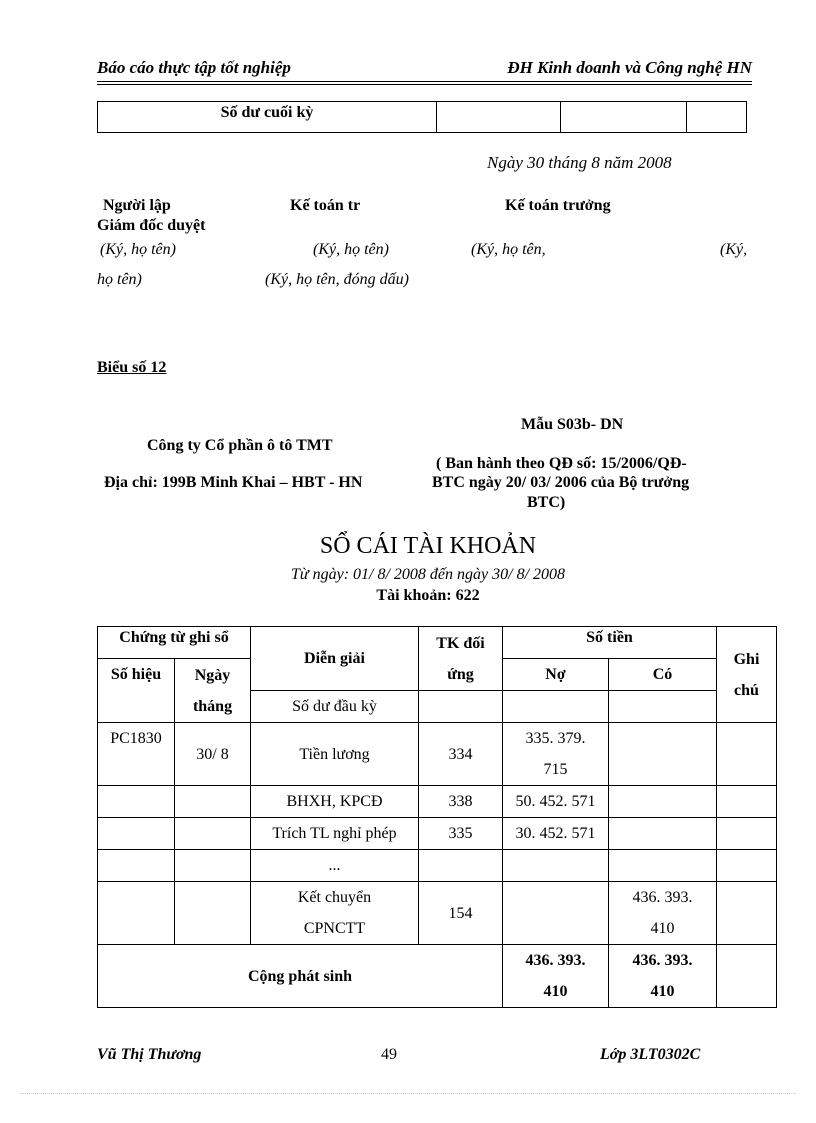  What do you see at coordinates (555, 960) in the screenshot?
I see `total-debit-line: 436. 393.` at bounding box center [555, 960].